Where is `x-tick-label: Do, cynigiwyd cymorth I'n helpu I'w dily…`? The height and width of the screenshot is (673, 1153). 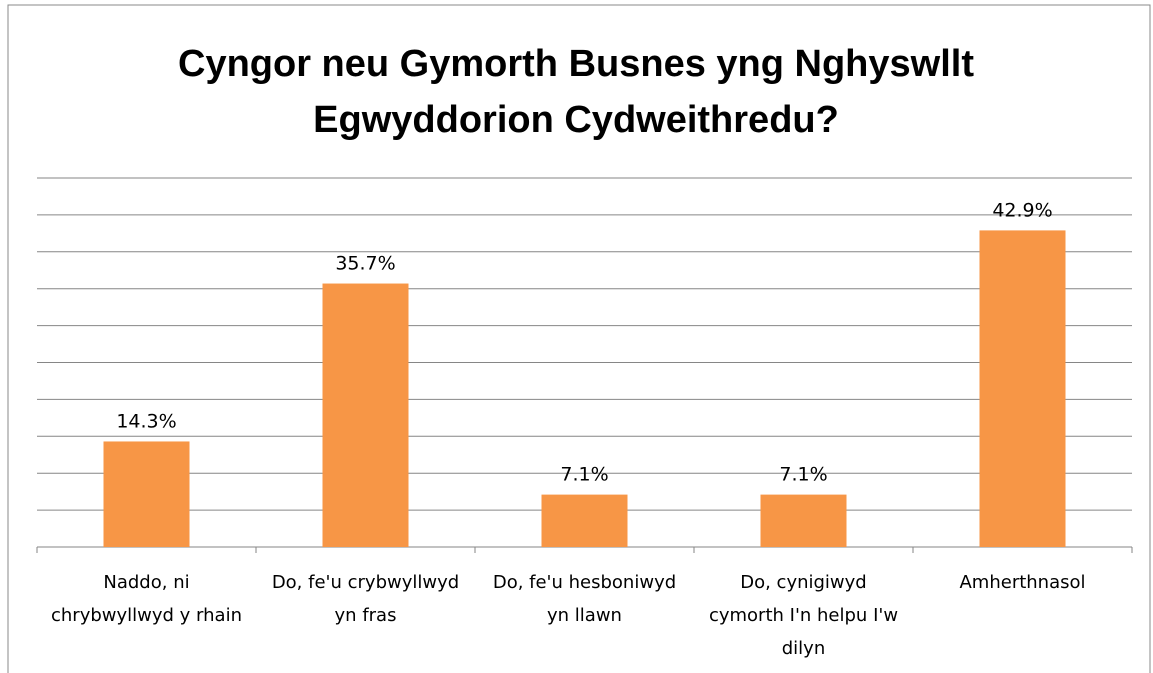
x-tick-label: Do, cynigiwyd cymorth I'n helpu I'w dily… is located at coordinates (803, 615).